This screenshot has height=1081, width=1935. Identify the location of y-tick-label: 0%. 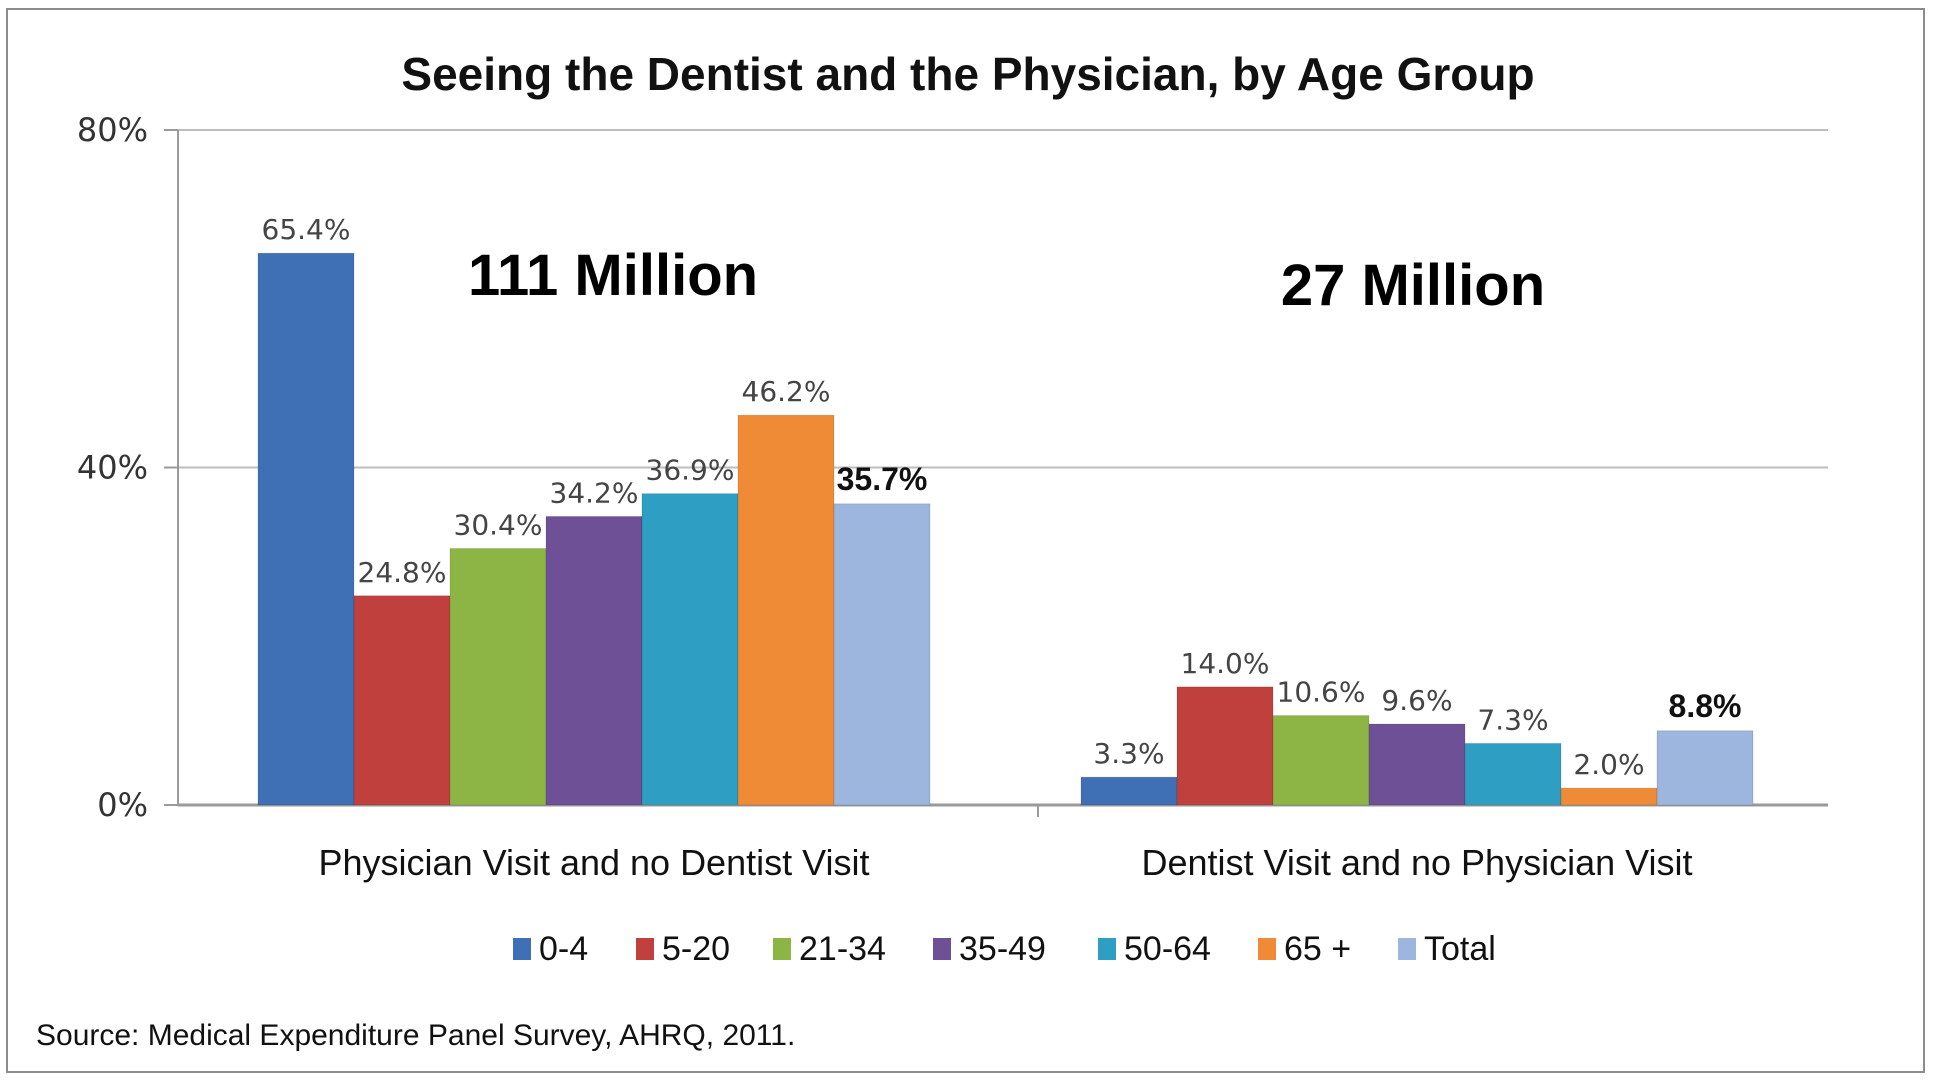
(122, 805).